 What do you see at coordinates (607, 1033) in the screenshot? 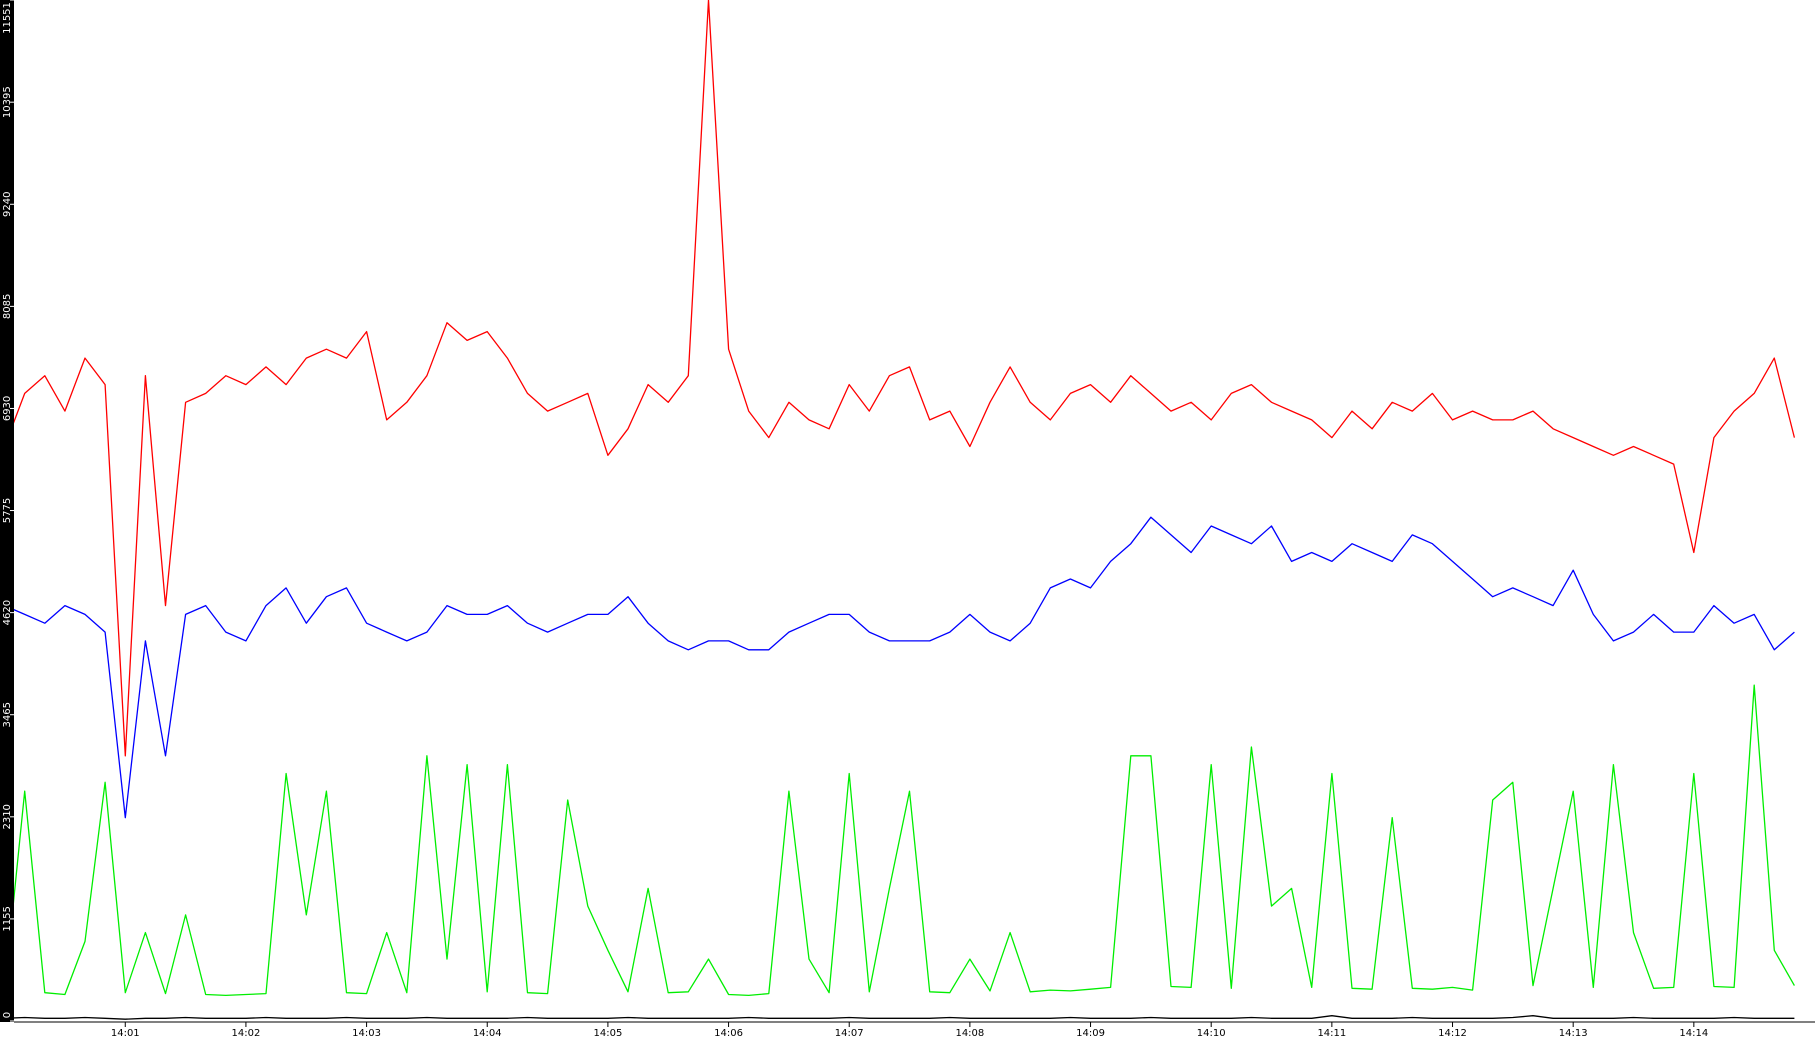
I see `x-tick-label: 14:05` at bounding box center [607, 1033].